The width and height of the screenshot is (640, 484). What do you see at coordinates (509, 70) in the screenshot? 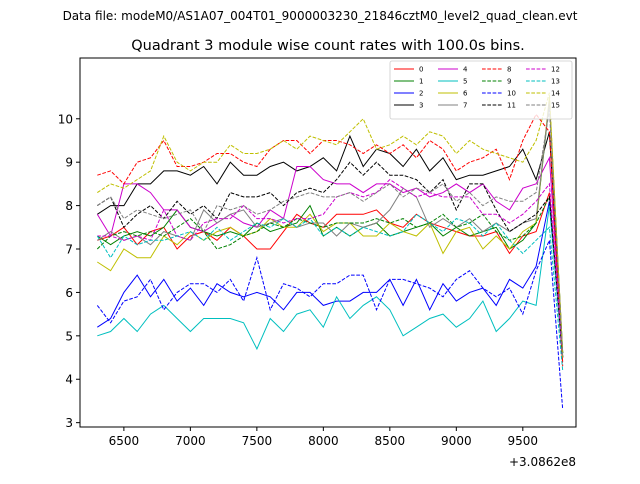
I see `legend-label-8: 8` at bounding box center [509, 70].